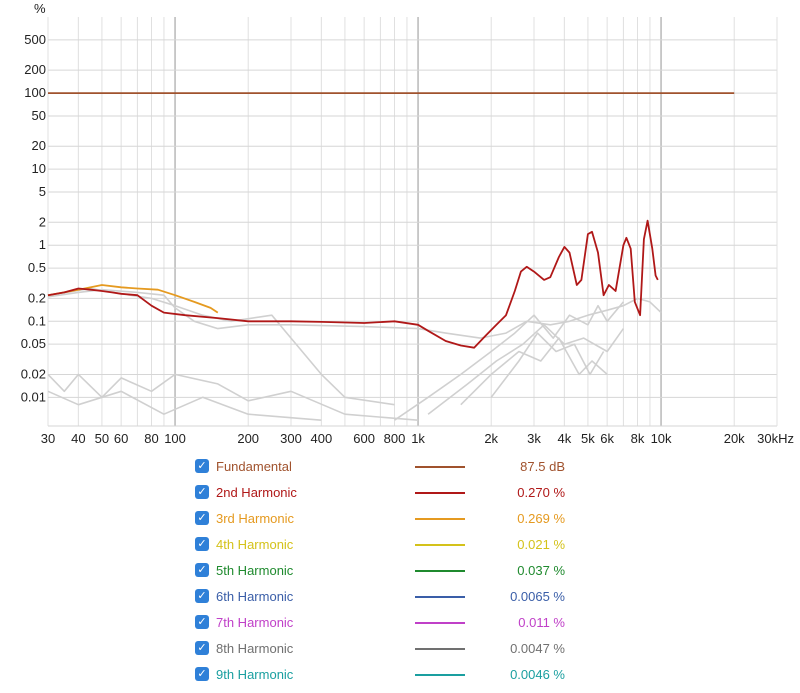  I want to click on x-tick-label: 5k, so click(588, 438).